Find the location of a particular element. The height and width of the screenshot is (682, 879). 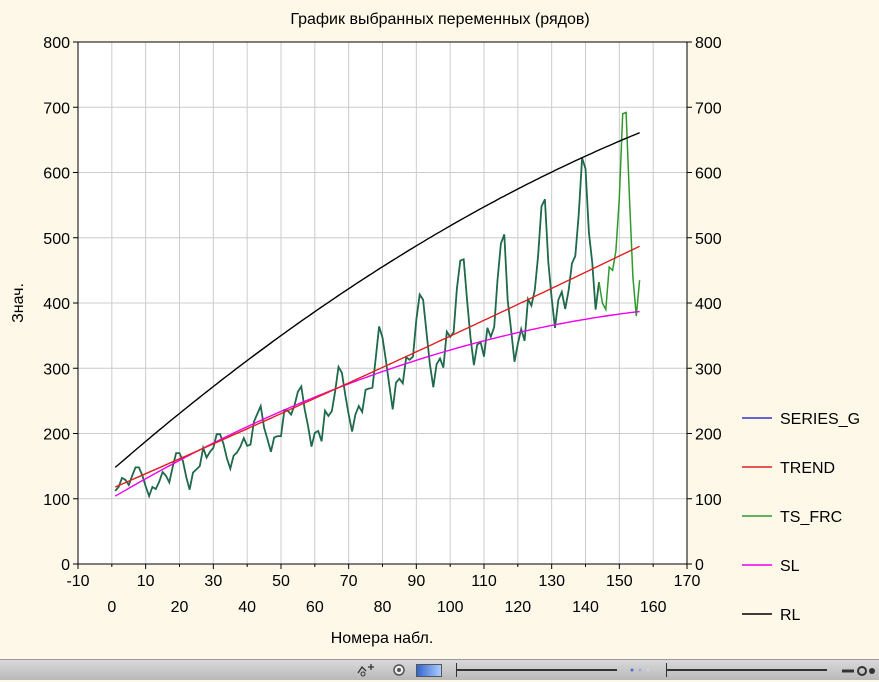

zoom-tool-icon is located at coordinates (367, 670).